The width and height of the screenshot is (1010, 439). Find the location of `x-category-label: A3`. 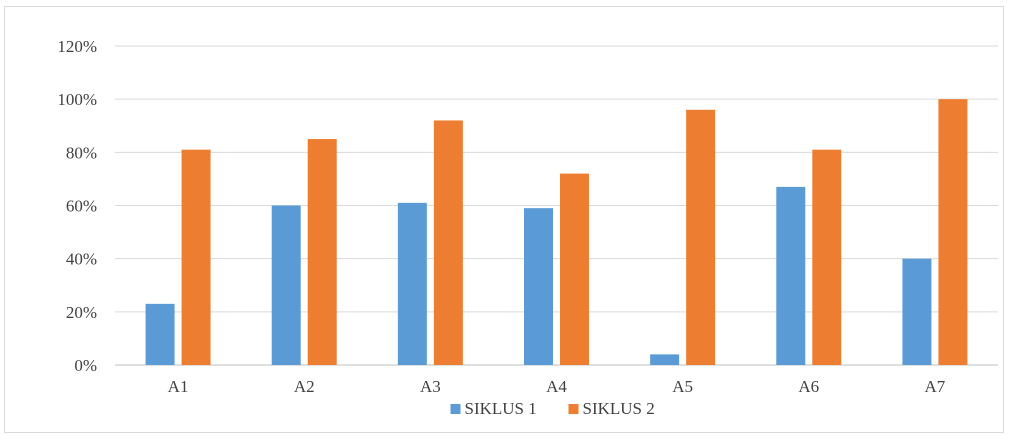

x-category-label: A3 is located at coordinates (430, 386).